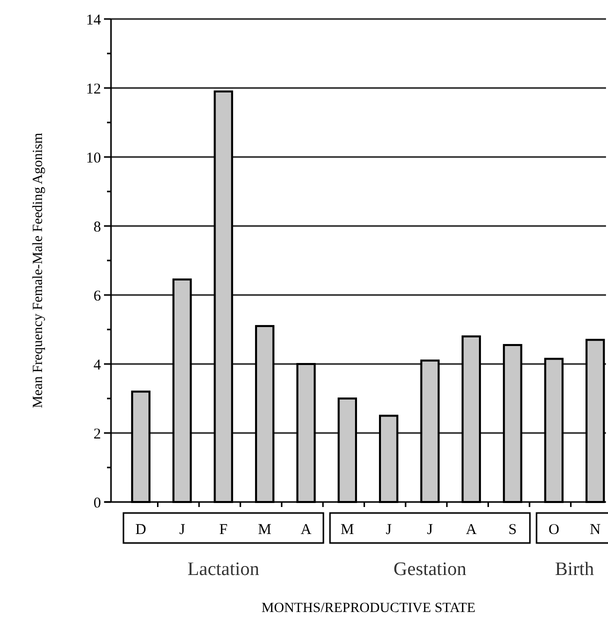  I want to click on y-tick-label: 12, so click(93, 89).